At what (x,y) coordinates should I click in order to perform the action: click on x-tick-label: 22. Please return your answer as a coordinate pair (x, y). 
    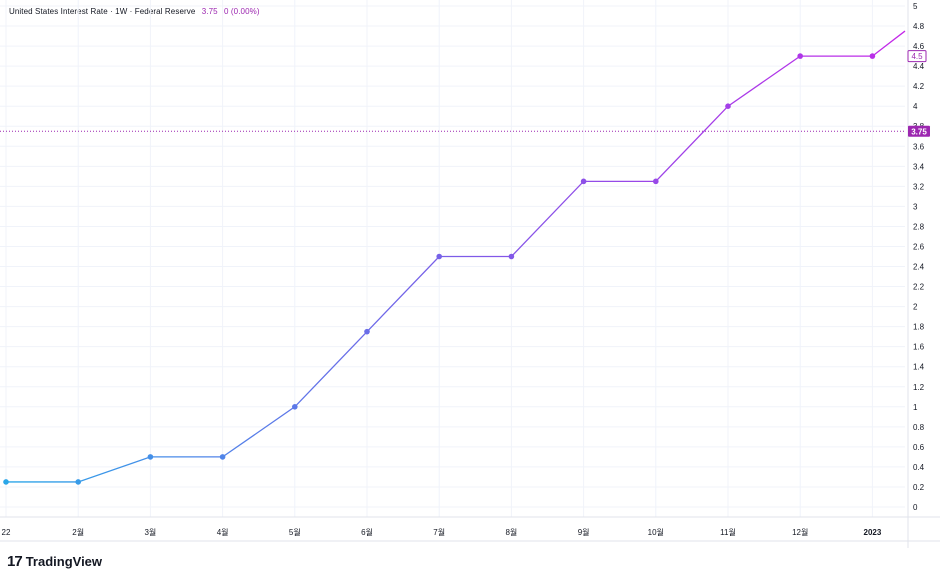
    Looking at the image, I should click on (6, 532).